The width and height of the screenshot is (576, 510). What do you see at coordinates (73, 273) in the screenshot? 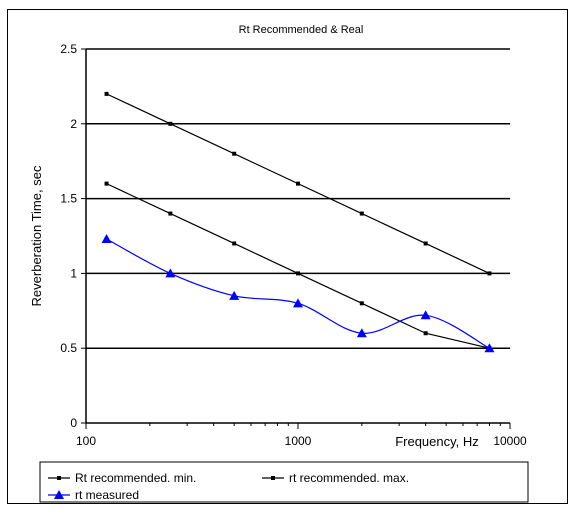
I see `y-tick-label-2: 1` at bounding box center [73, 273].